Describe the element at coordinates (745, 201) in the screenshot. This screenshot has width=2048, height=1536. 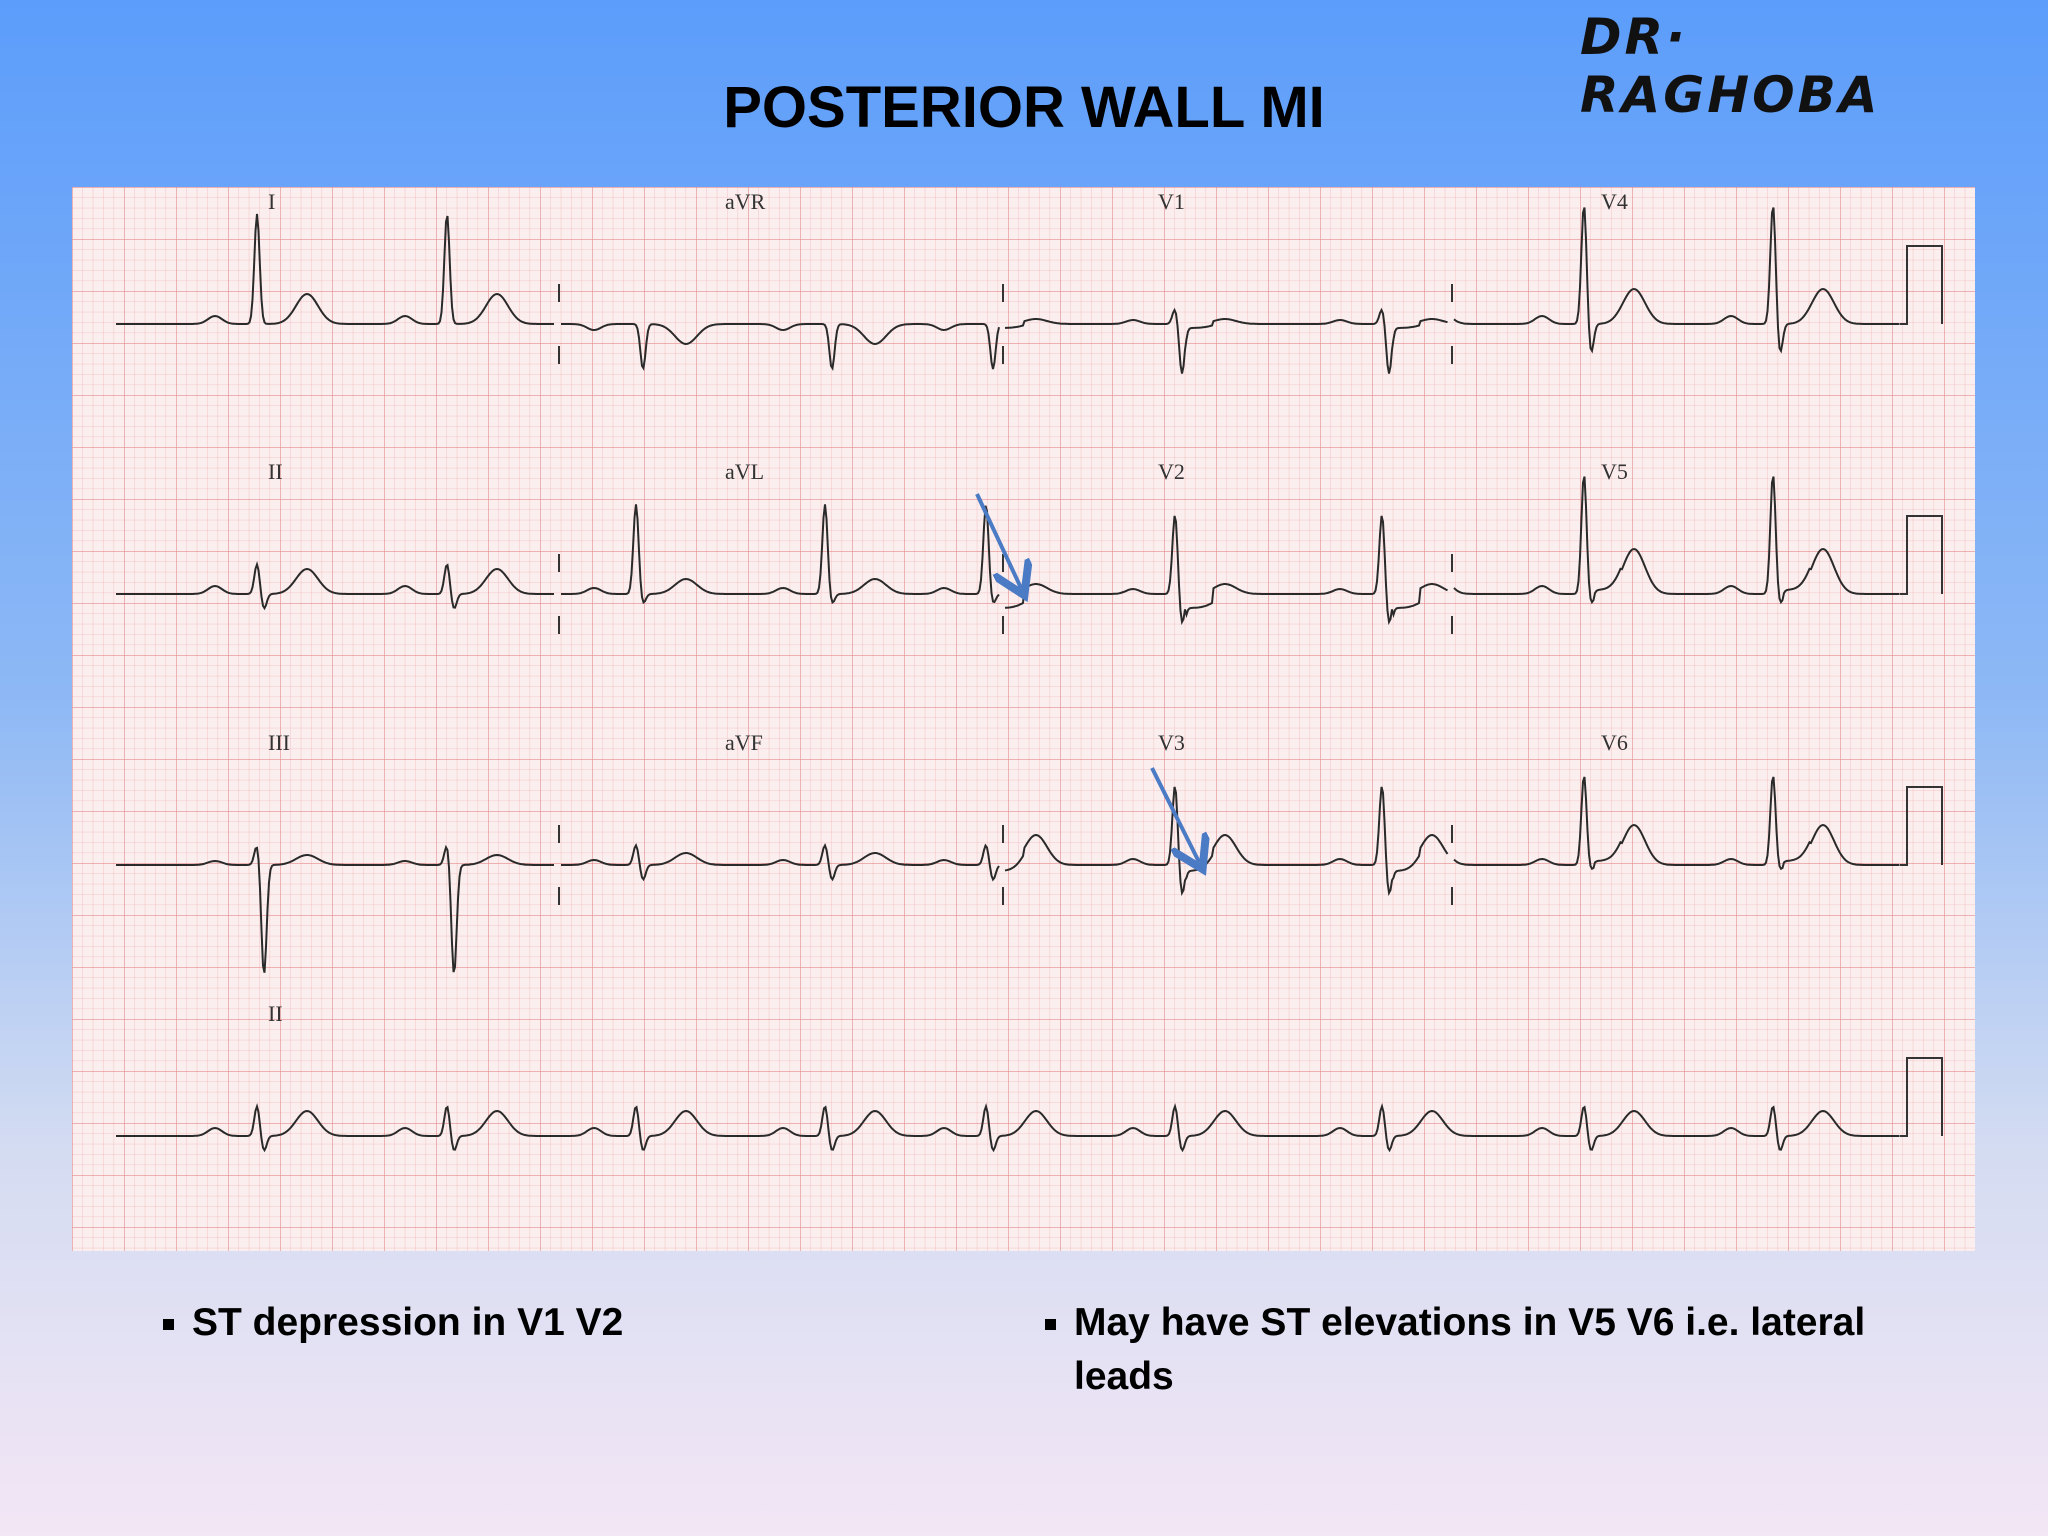
I see `lead-label: aVR` at that location.